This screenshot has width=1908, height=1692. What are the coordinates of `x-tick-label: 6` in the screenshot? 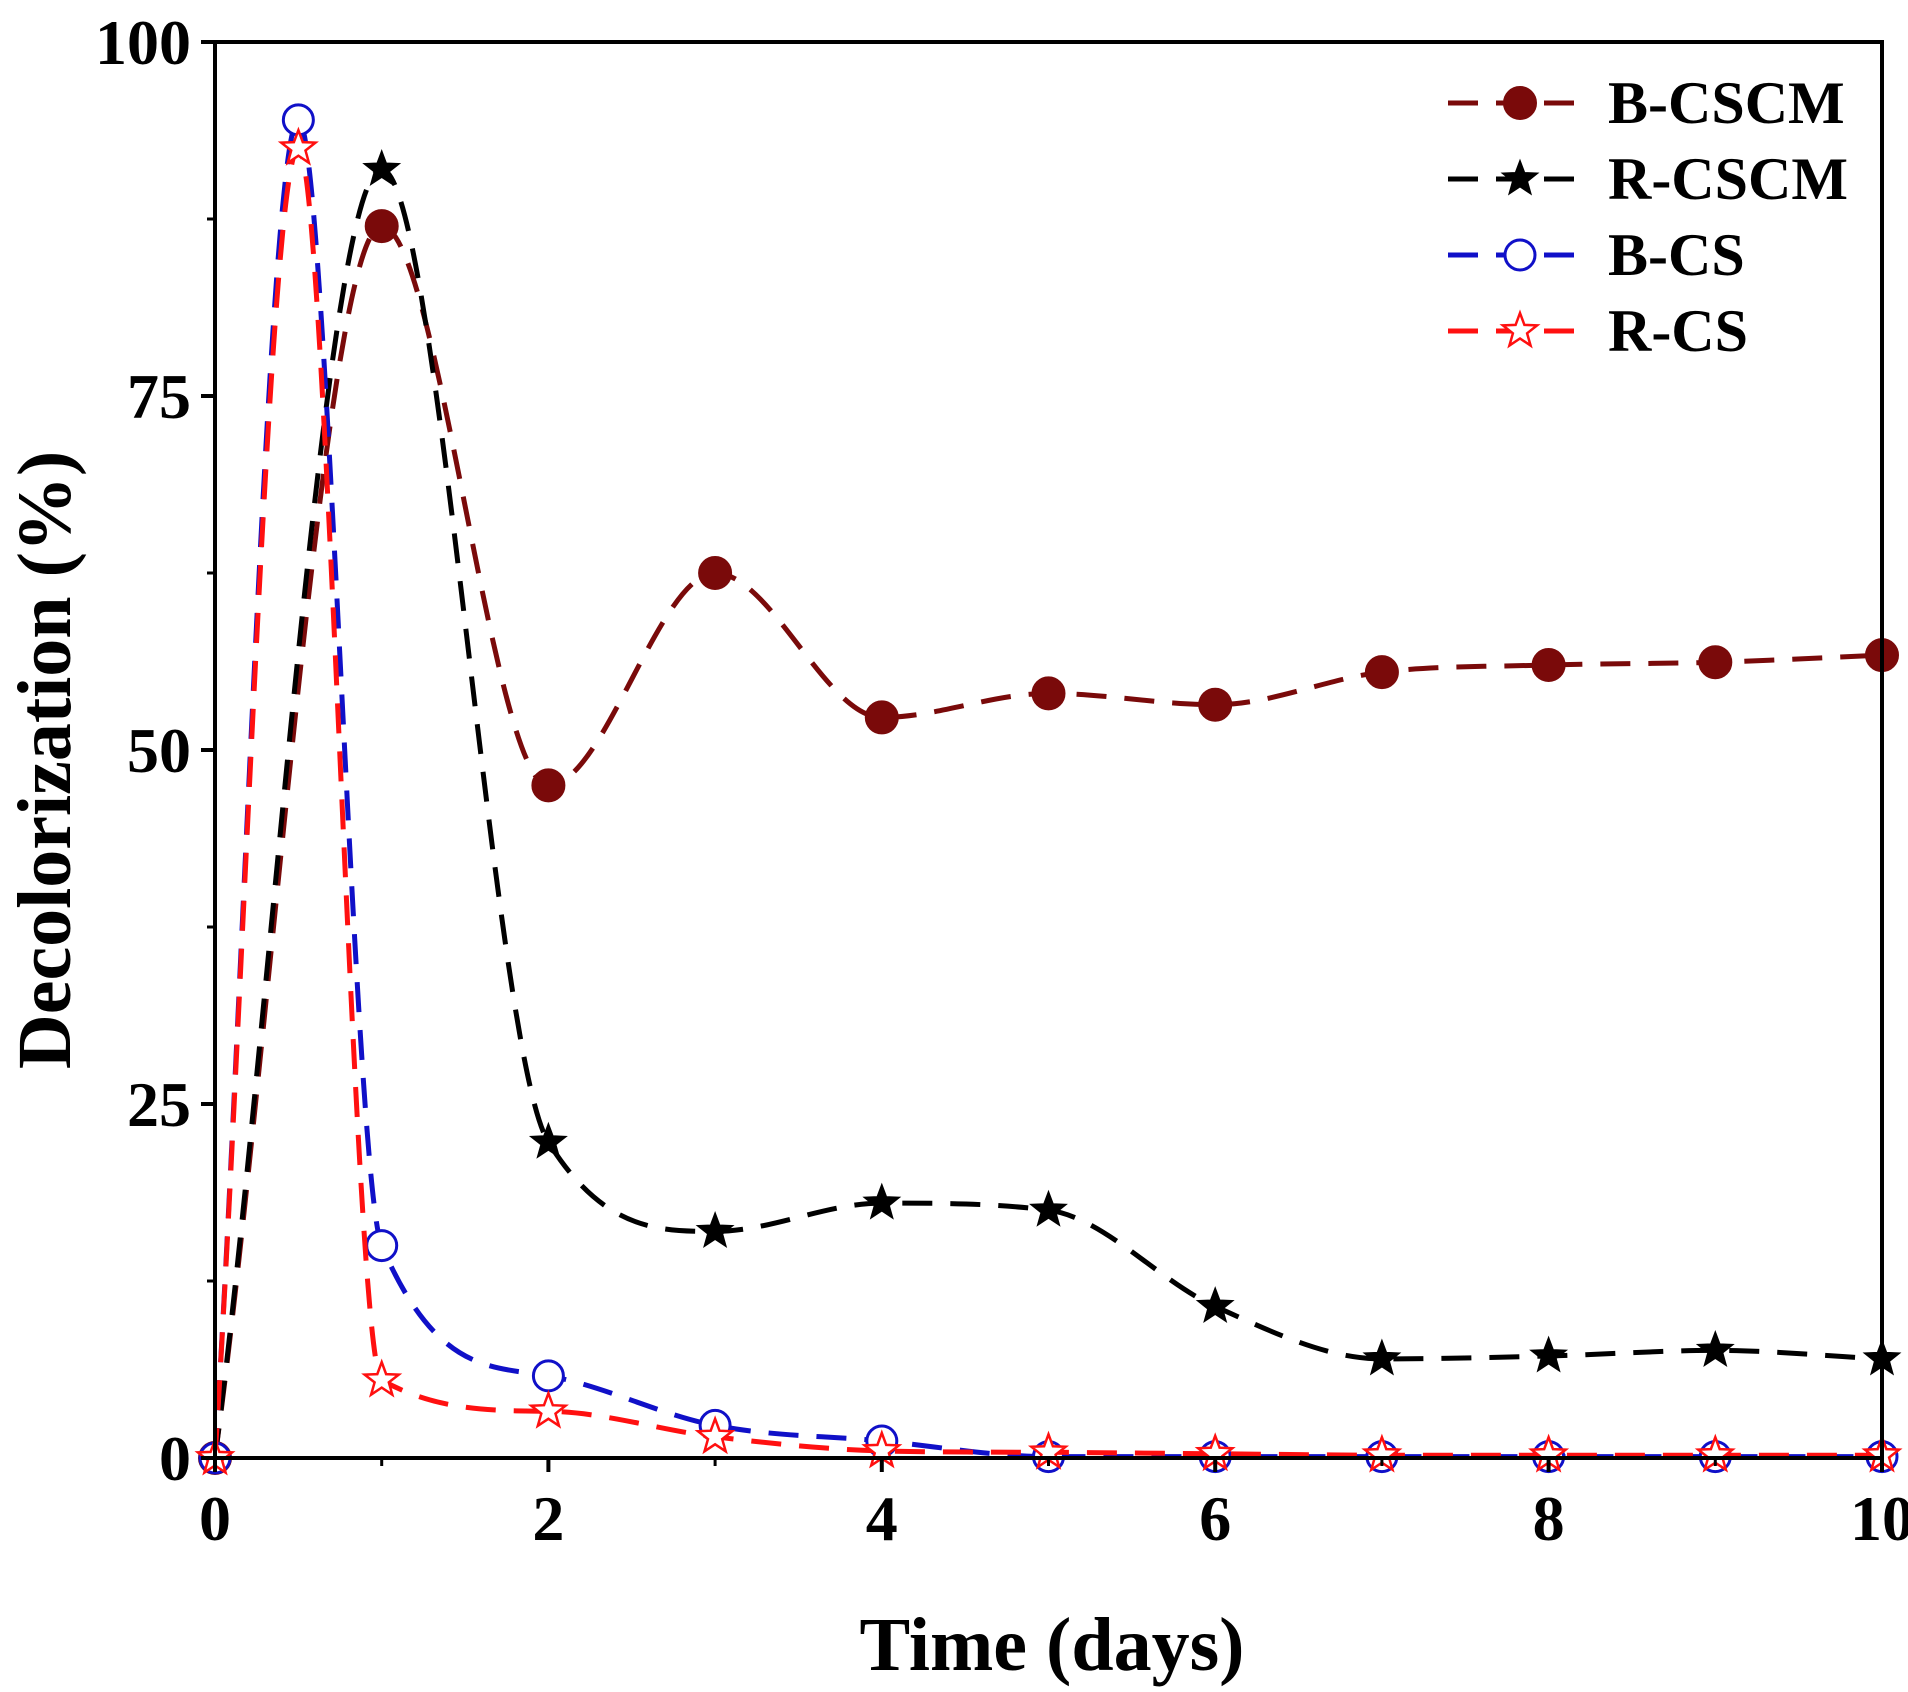 It's located at (1215, 1518).